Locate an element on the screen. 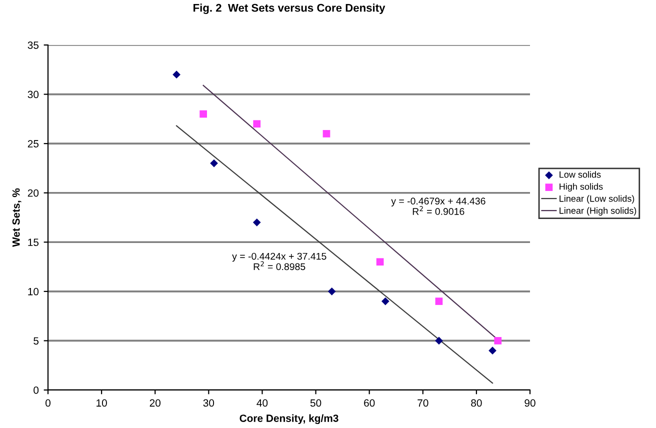  x-tick-label: 90 is located at coordinates (530, 403).